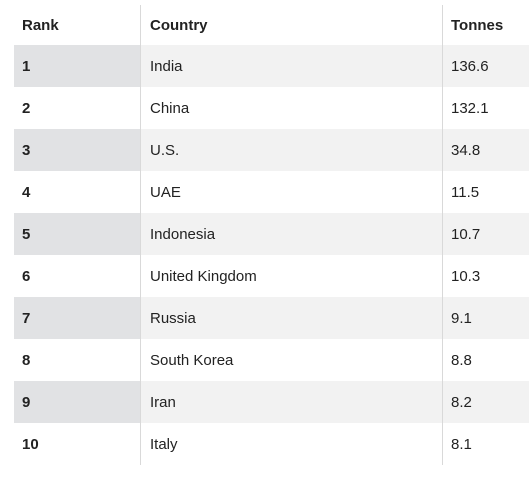 The image size is (529, 479). What do you see at coordinates (77, 276) in the screenshot?
I see `rank-cell: 6` at bounding box center [77, 276].